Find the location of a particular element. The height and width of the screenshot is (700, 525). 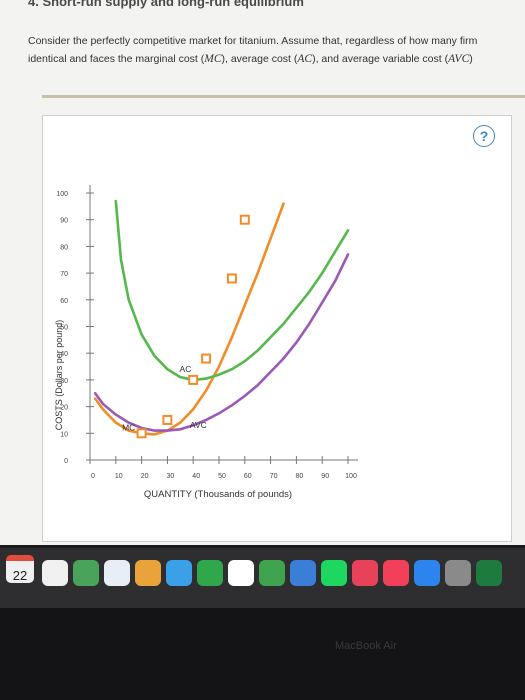

x-tick-label: 30 is located at coordinates (171, 476).